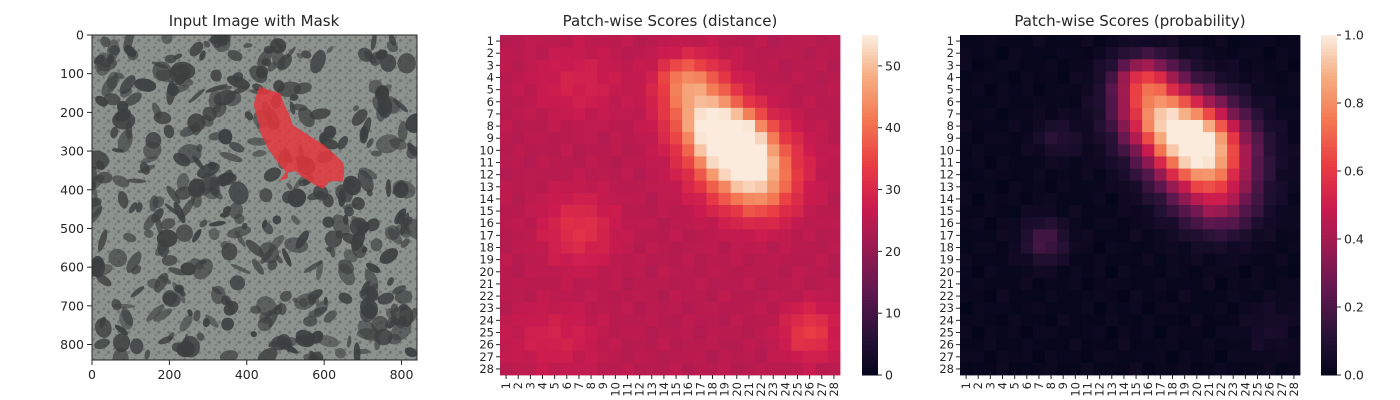 Image resolution: width=1400 pixels, height=400 pixels. Describe the element at coordinates (486, 357) in the screenshot. I see `row-tick-label: 27` at that location.